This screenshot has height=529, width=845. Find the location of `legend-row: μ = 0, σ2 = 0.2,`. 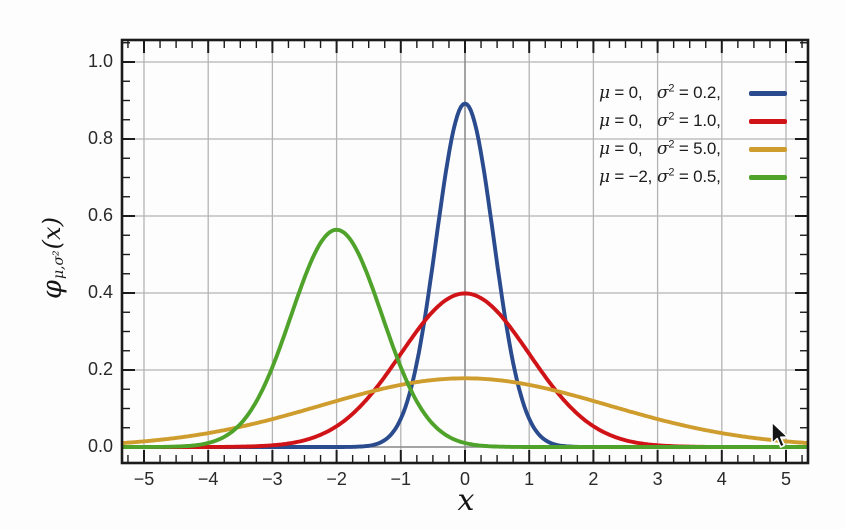

legend-row: μ = 0, σ2 = 0.2, is located at coordinates (693, 93).